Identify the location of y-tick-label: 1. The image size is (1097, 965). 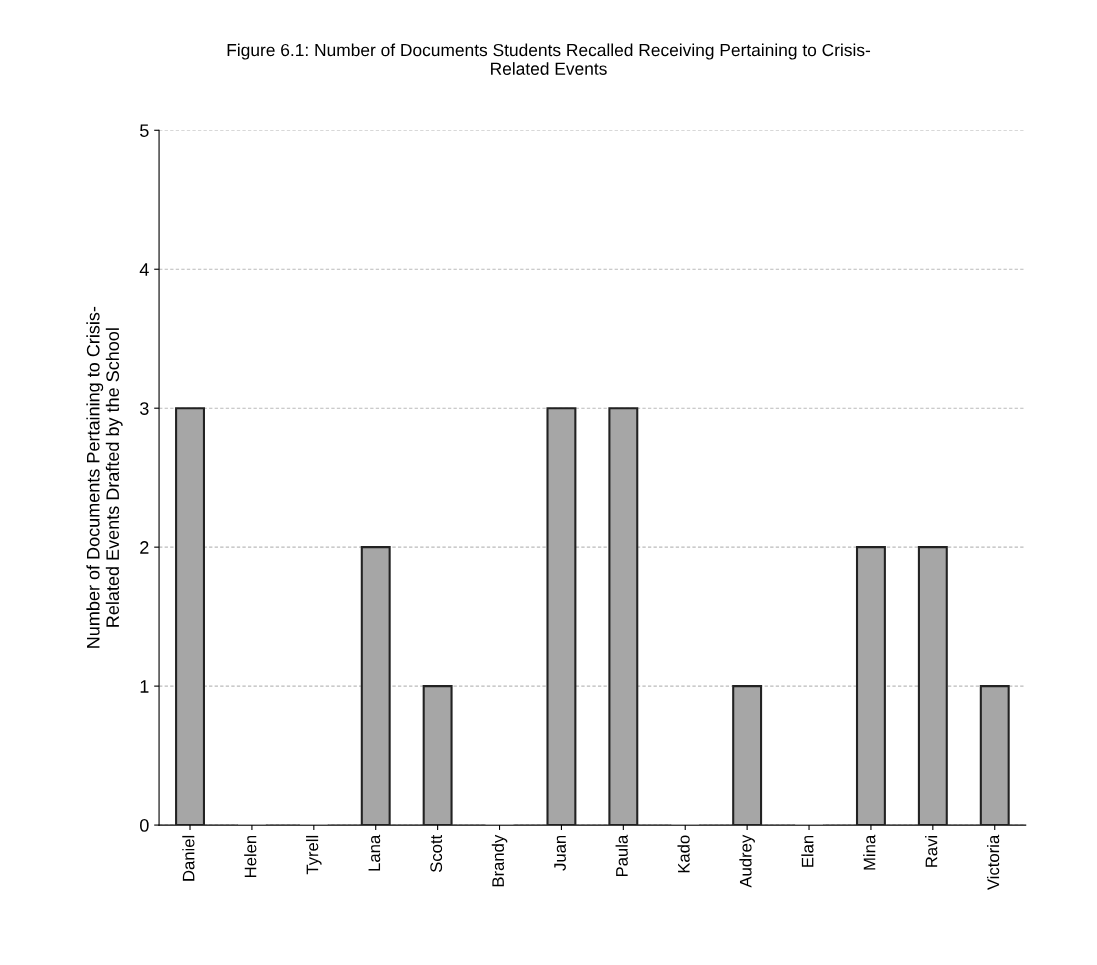
(144, 686).